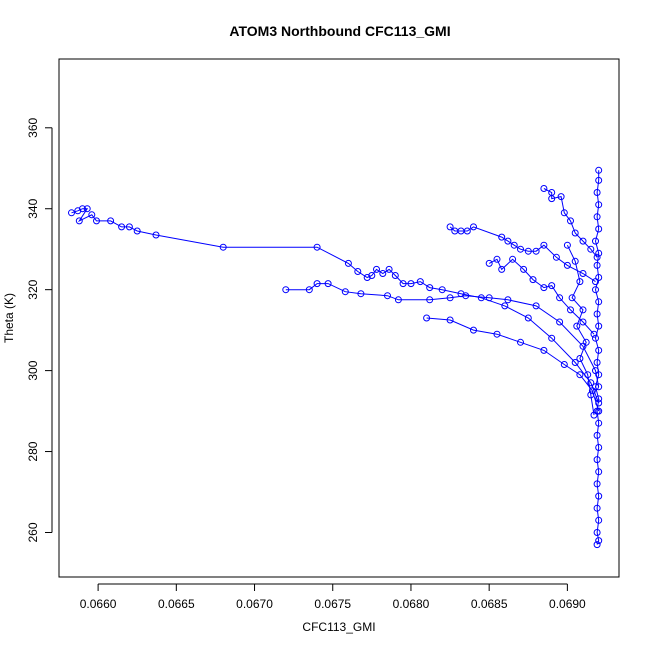 The image size is (650, 650). What do you see at coordinates (338, 627) in the screenshot?
I see `x-axis-label: CFC113_GMI` at bounding box center [338, 627].